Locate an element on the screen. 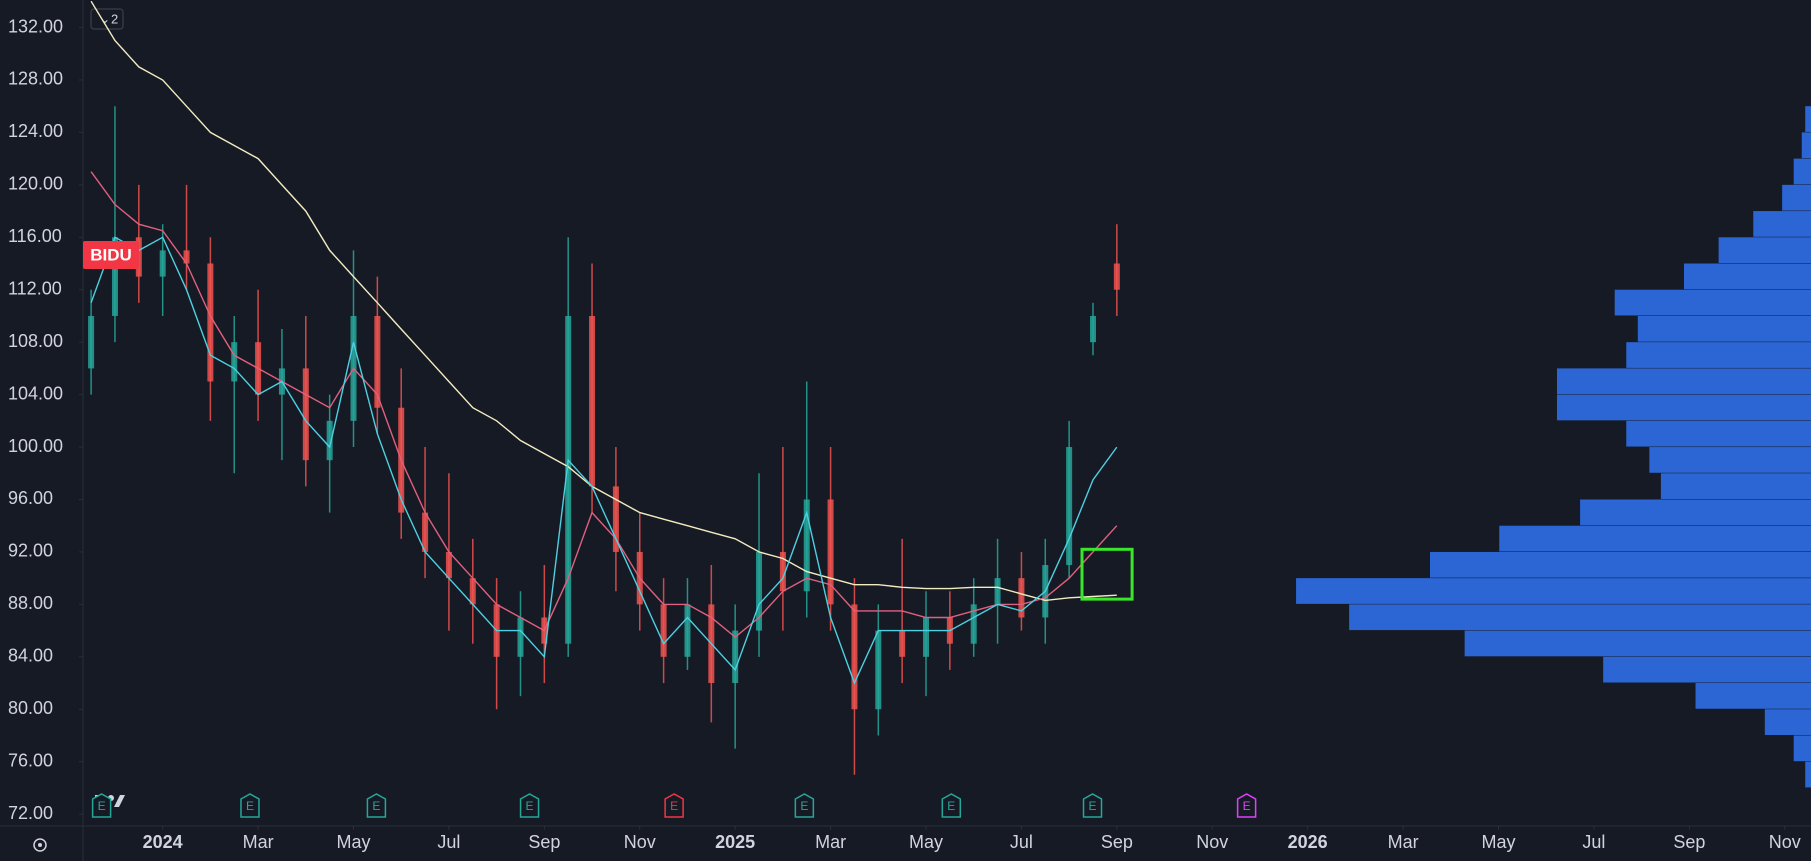 This screenshot has width=1811, height=861. symbol-label-text: BIDU is located at coordinates (111, 254).